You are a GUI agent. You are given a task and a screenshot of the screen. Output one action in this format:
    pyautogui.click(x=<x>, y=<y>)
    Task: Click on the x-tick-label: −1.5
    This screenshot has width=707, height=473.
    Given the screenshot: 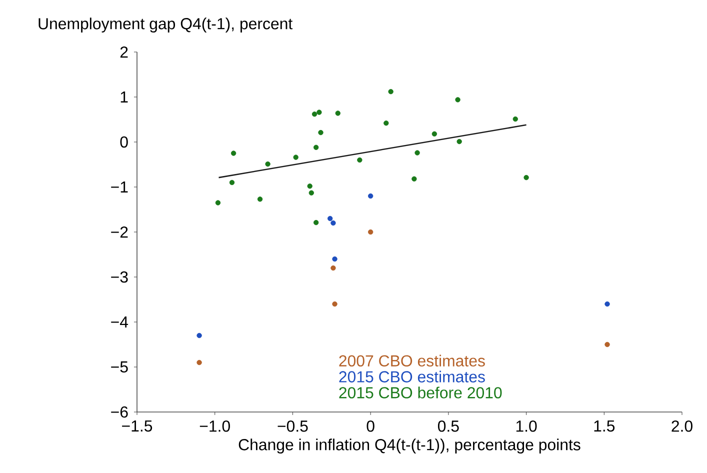 What is the action you would take?
    pyautogui.click(x=137, y=426)
    